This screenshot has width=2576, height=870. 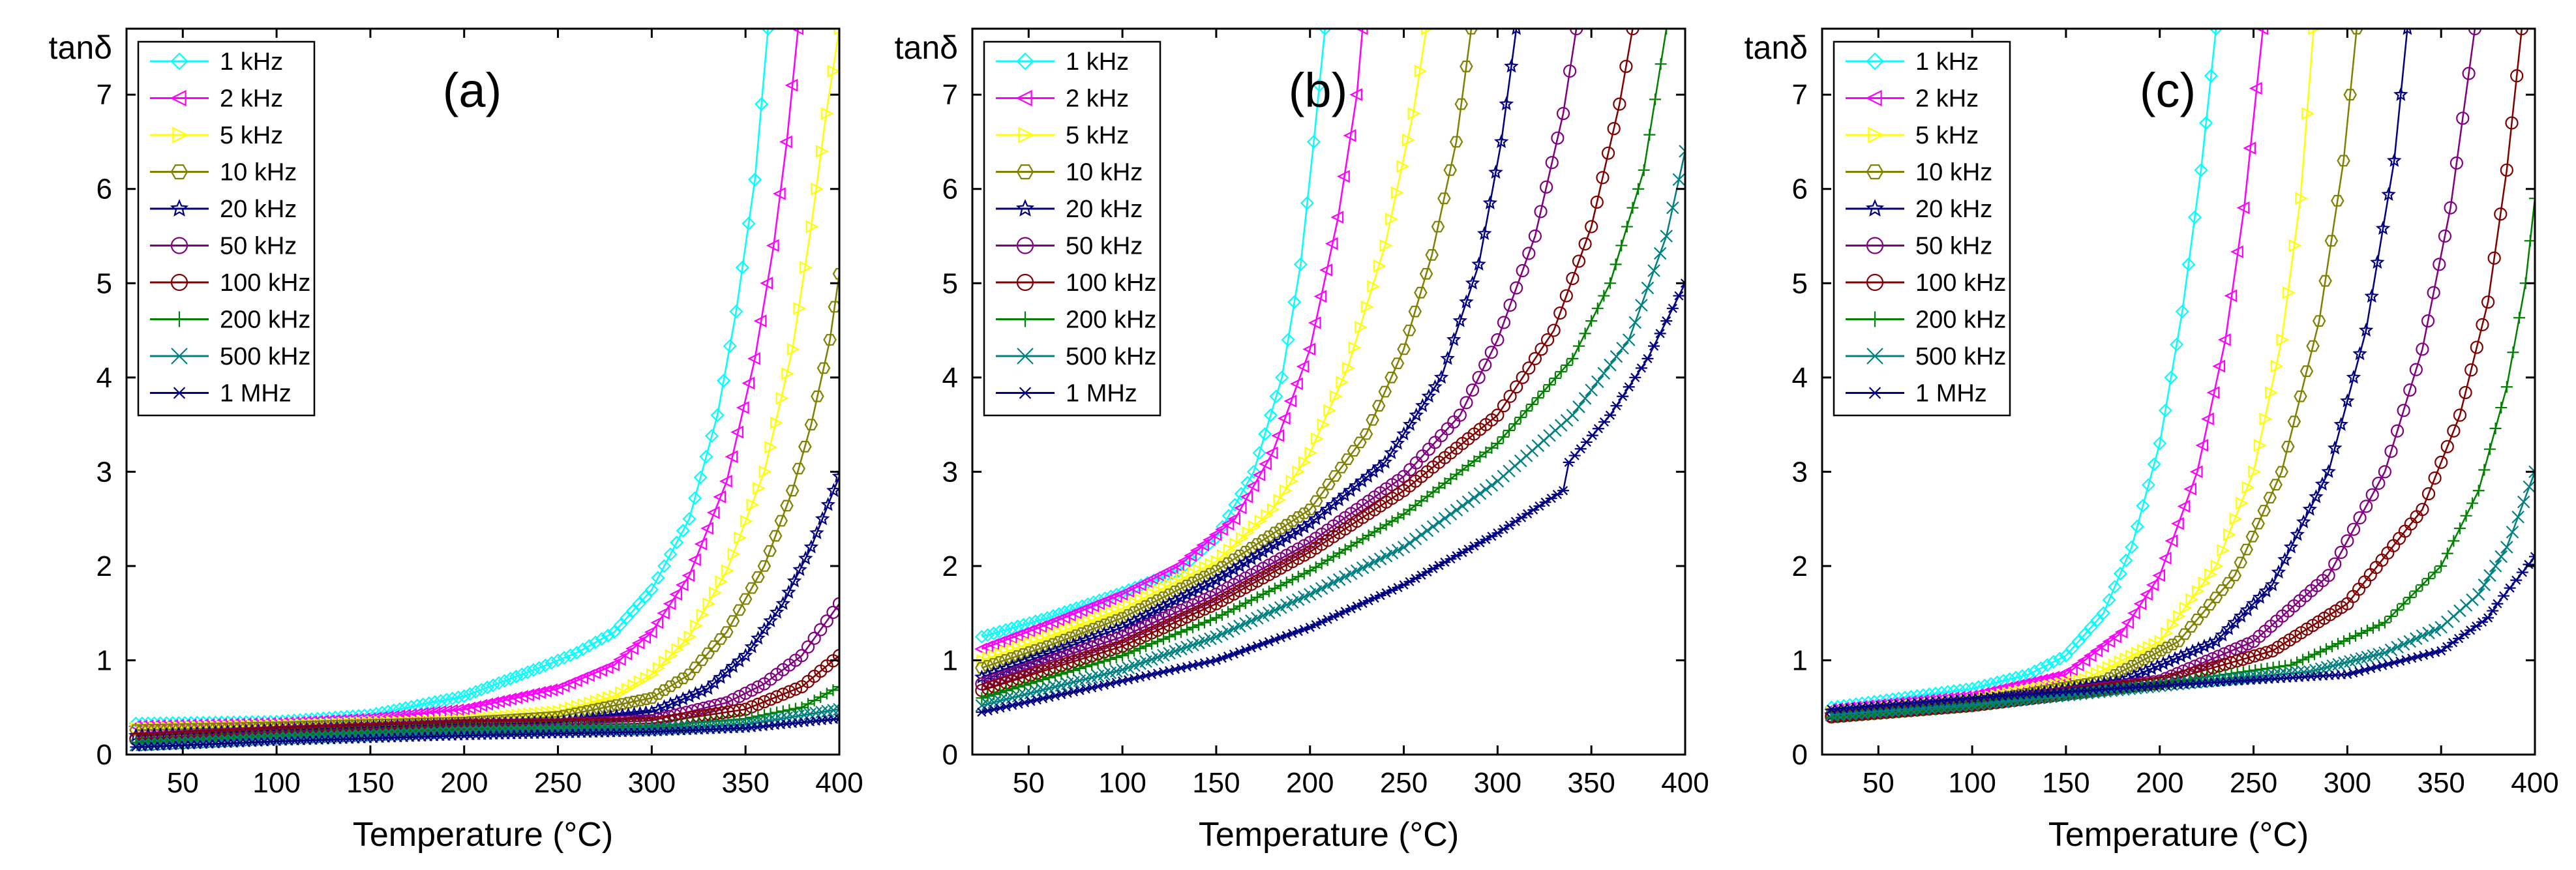 What do you see at coordinates (1072, 228) in the screenshot?
I see `legend-box` at bounding box center [1072, 228].